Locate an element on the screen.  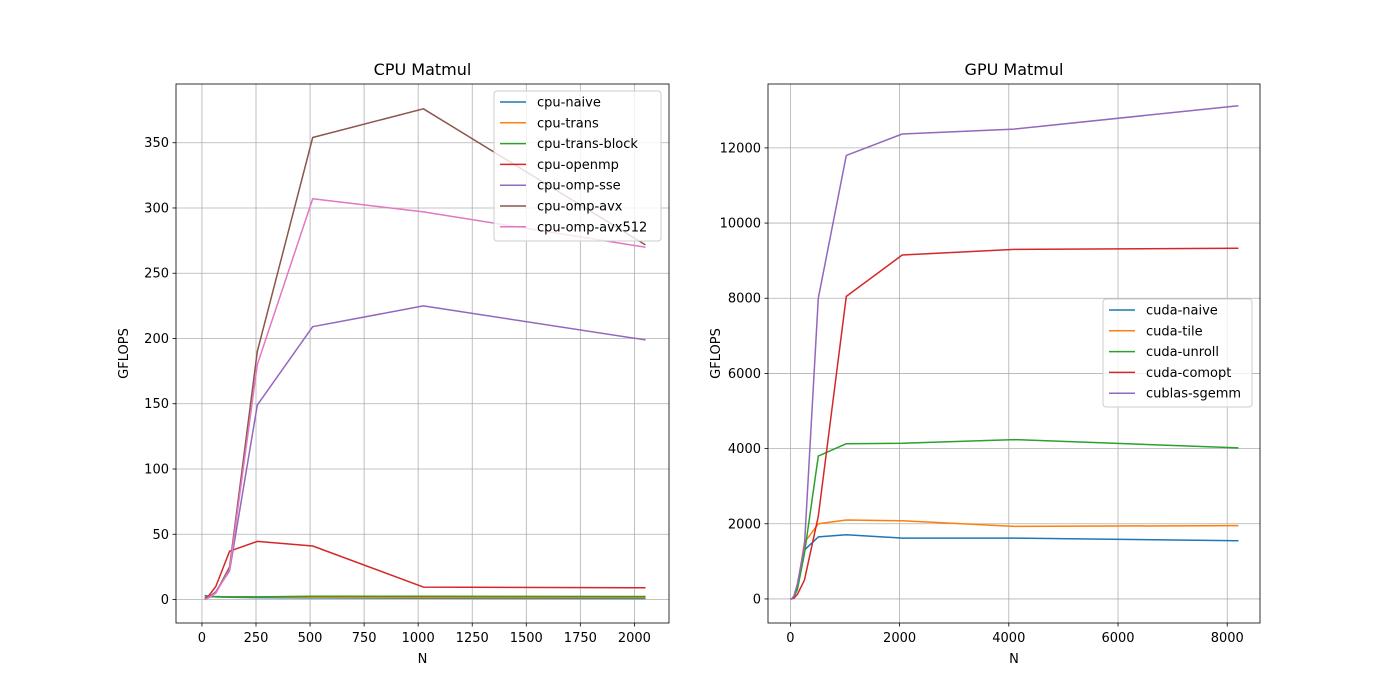
legend-label-cpu-openmp: cpu-openmp is located at coordinates (578, 165).